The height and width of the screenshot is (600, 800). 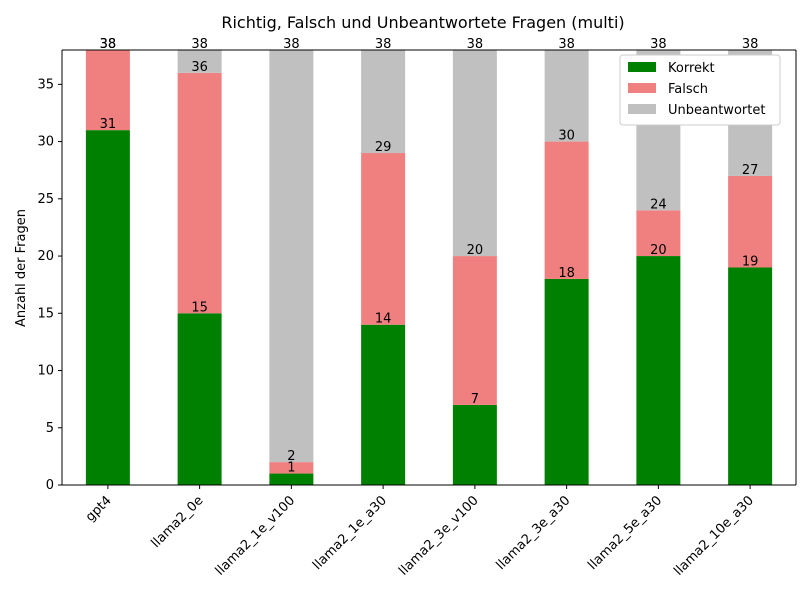 I want to click on bar-unbeantwortet-llama2_1e_v100, so click(x=291, y=256).